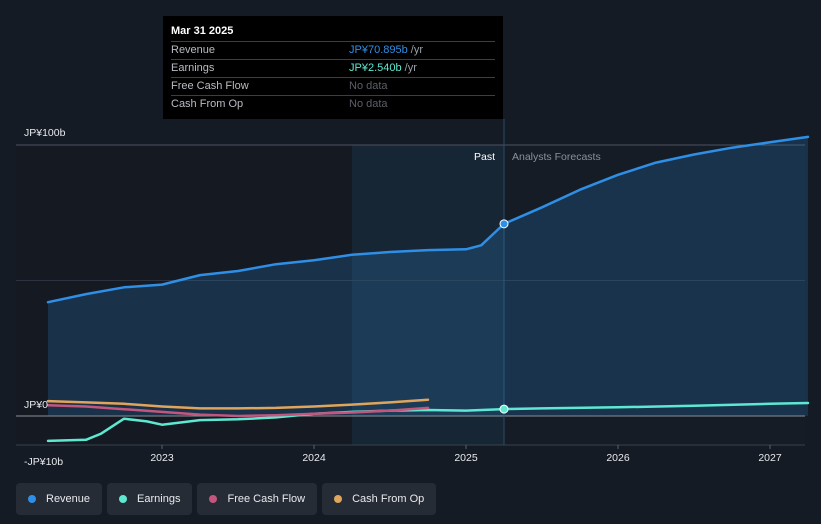 Image resolution: width=821 pixels, height=524 pixels. Describe the element at coordinates (314, 458) in the screenshot. I see `x-tick-label: 2024` at that location.